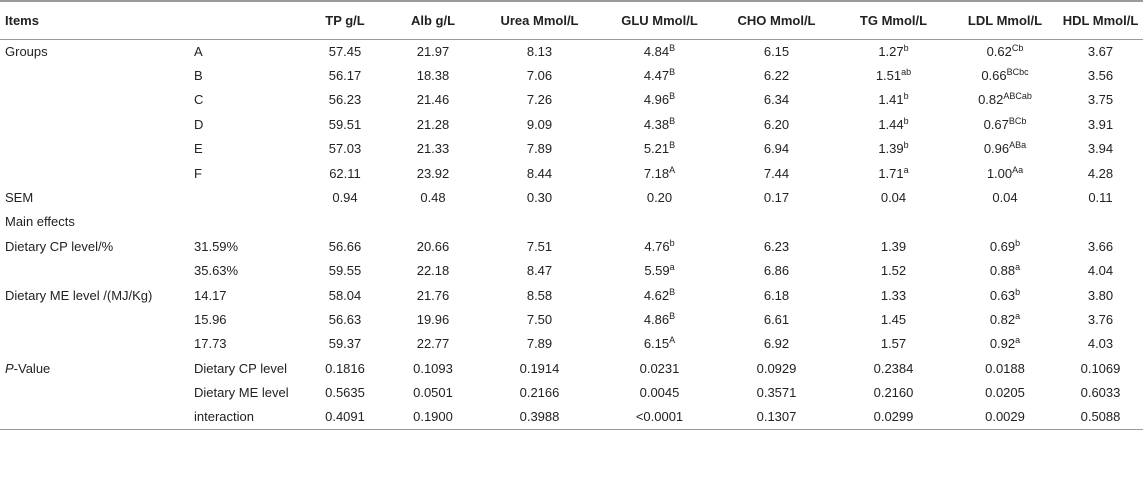 The width and height of the screenshot is (1143, 486). Describe the element at coordinates (433, 392) in the screenshot. I see `cell-alb: 0.0501` at that location.